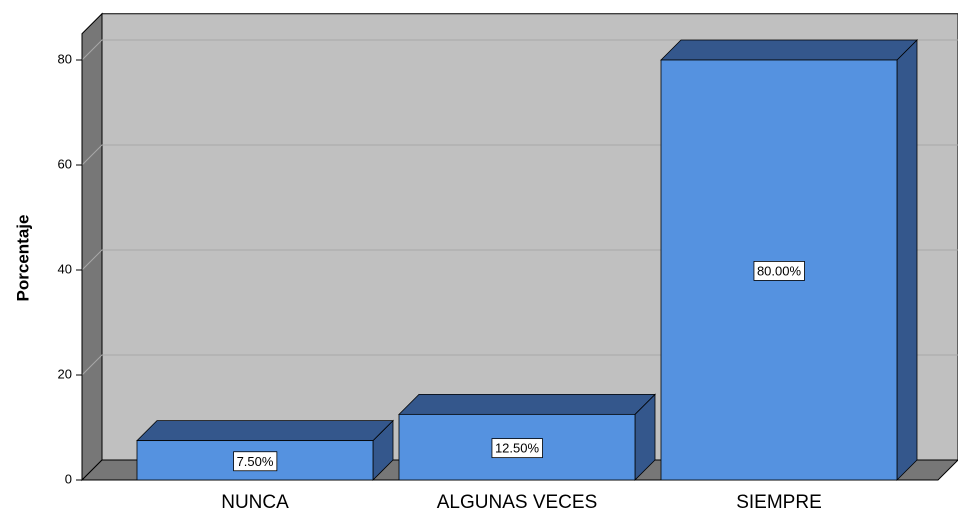  What do you see at coordinates (68, 478) in the screenshot?
I see `y-tick-label: 0` at bounding box center [68, 478].